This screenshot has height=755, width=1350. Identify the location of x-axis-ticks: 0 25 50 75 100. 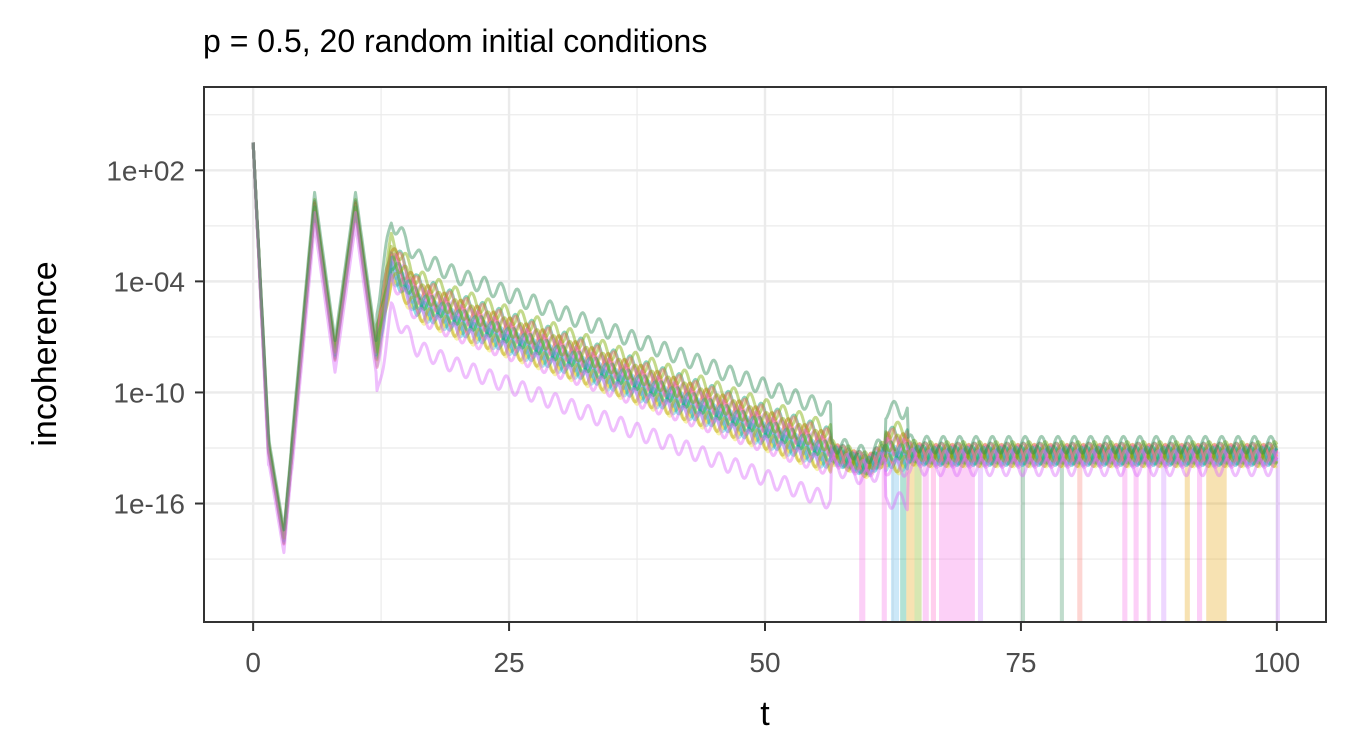
(772, 650).